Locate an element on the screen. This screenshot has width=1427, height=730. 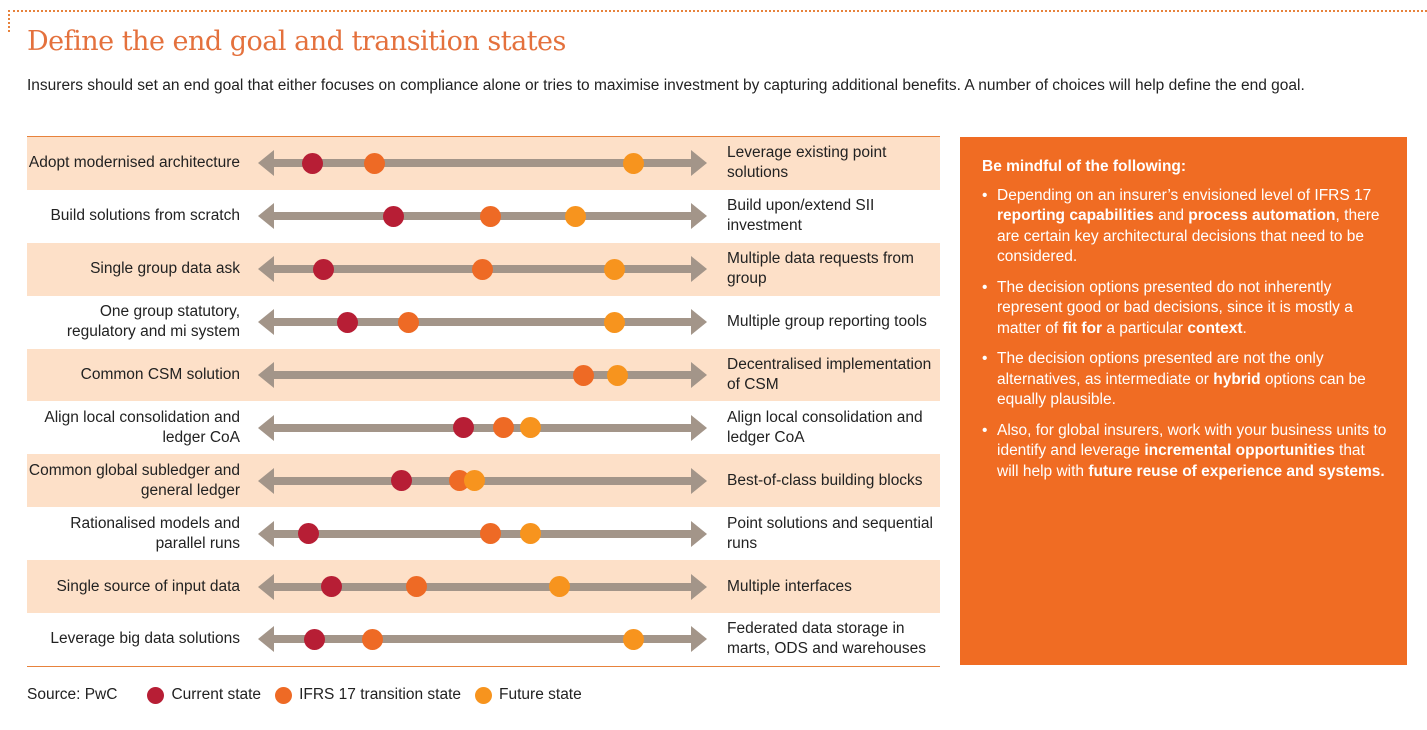
legend-current: Current state is located at coordinates (204, 695).